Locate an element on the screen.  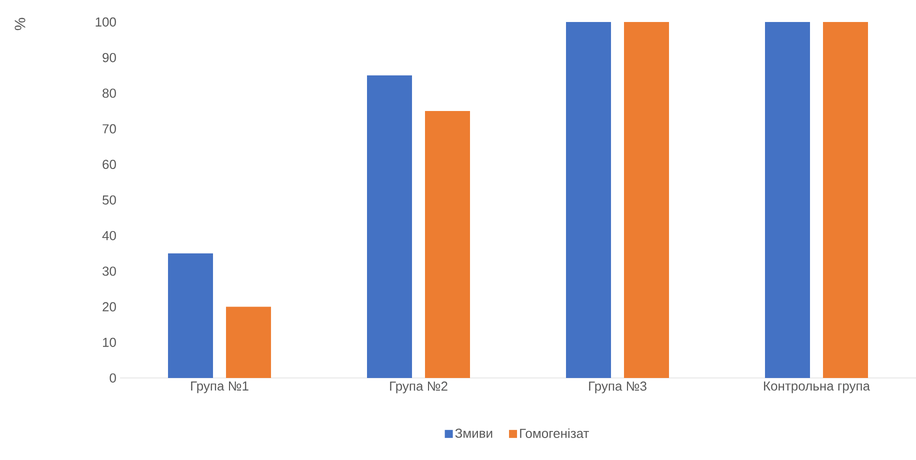
x-tick-label: Група №3 is located at coordinates (617, 388).